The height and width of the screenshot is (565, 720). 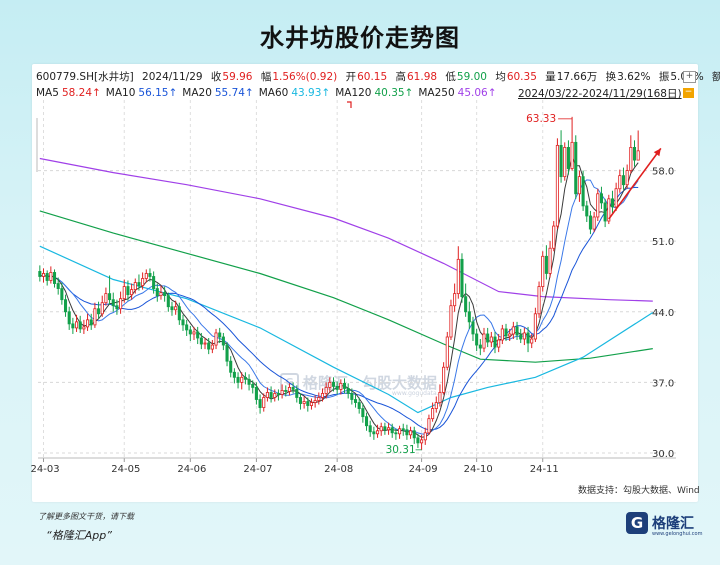 What do you see at coordinates (600, 94) in the screenshot?
I see `period-range: 2024/03/22-2024/11/29(168日)` at bounding box center [600, 94].